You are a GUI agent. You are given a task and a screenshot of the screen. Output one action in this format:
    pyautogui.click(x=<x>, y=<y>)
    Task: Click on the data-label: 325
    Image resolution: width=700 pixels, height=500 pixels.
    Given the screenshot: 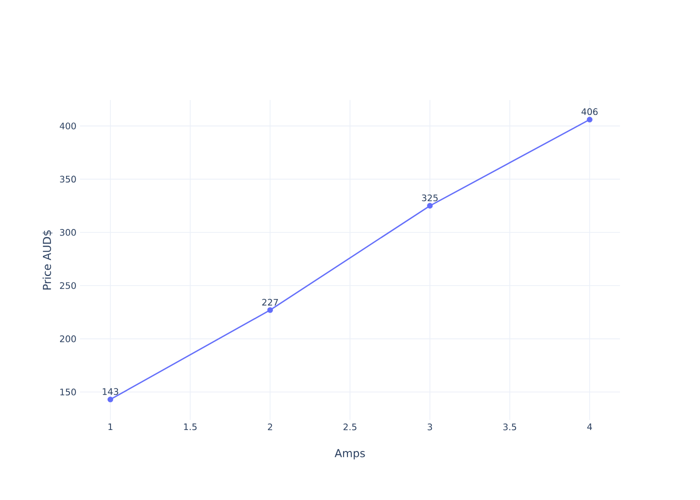 What is the action you would take?
    pyautogui.click(x=430, y=198)
    